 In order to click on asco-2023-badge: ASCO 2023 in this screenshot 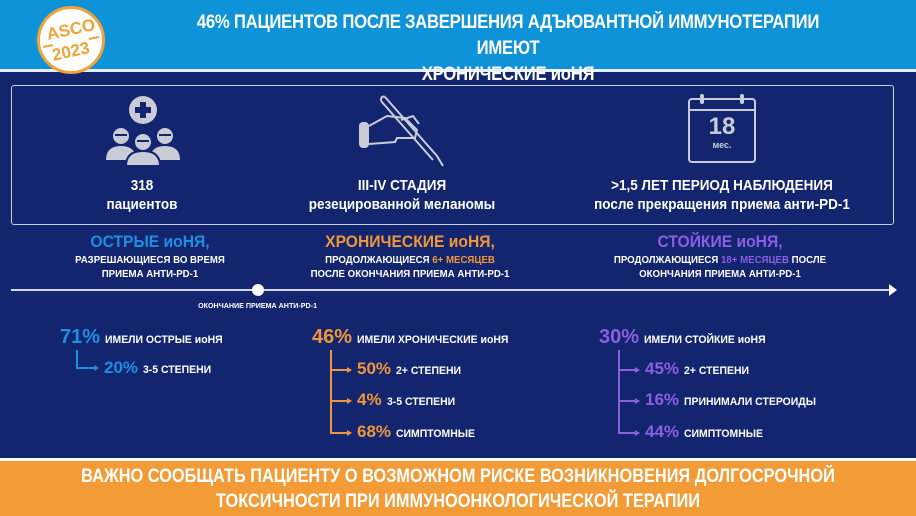, I will do `click(71, 40)`.